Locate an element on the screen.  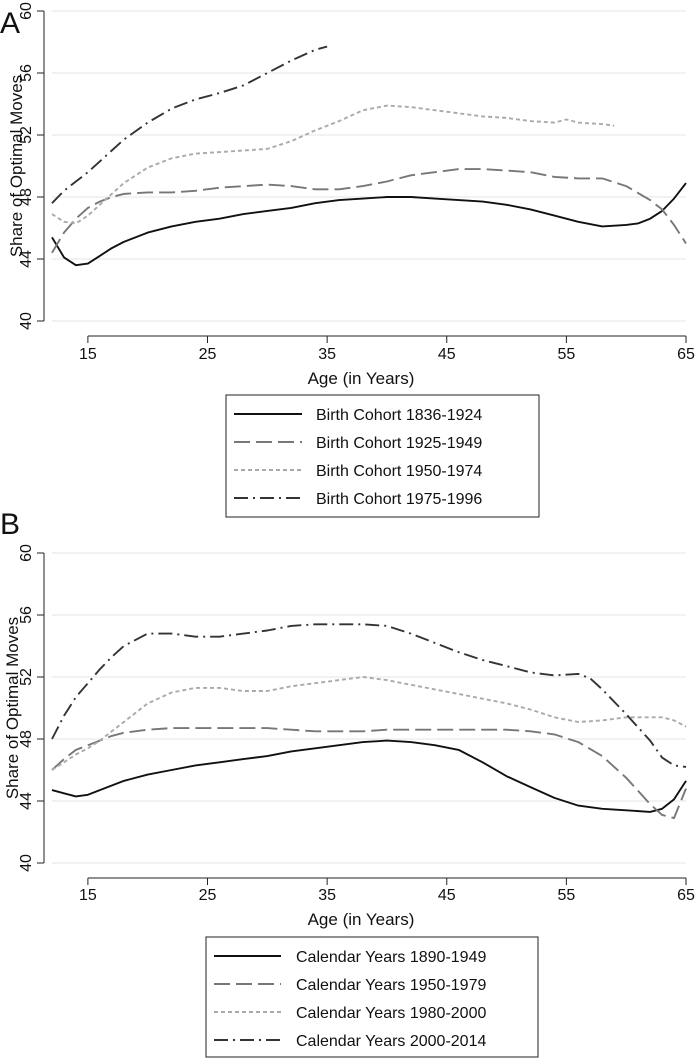
legend-label: Calendar Years 1950-1979 is located at coordinates (391, 985).